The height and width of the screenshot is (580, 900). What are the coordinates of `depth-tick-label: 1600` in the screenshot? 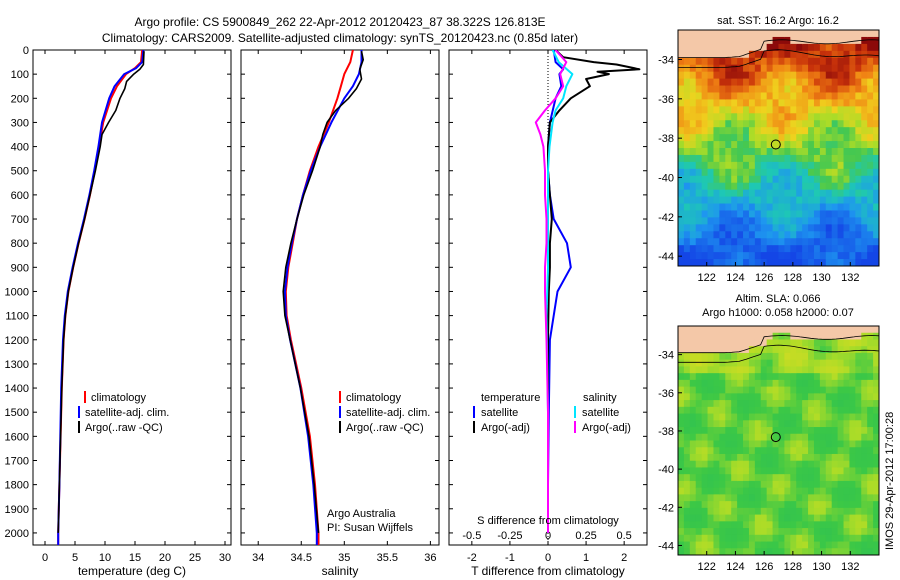 It's located at (17, 437).